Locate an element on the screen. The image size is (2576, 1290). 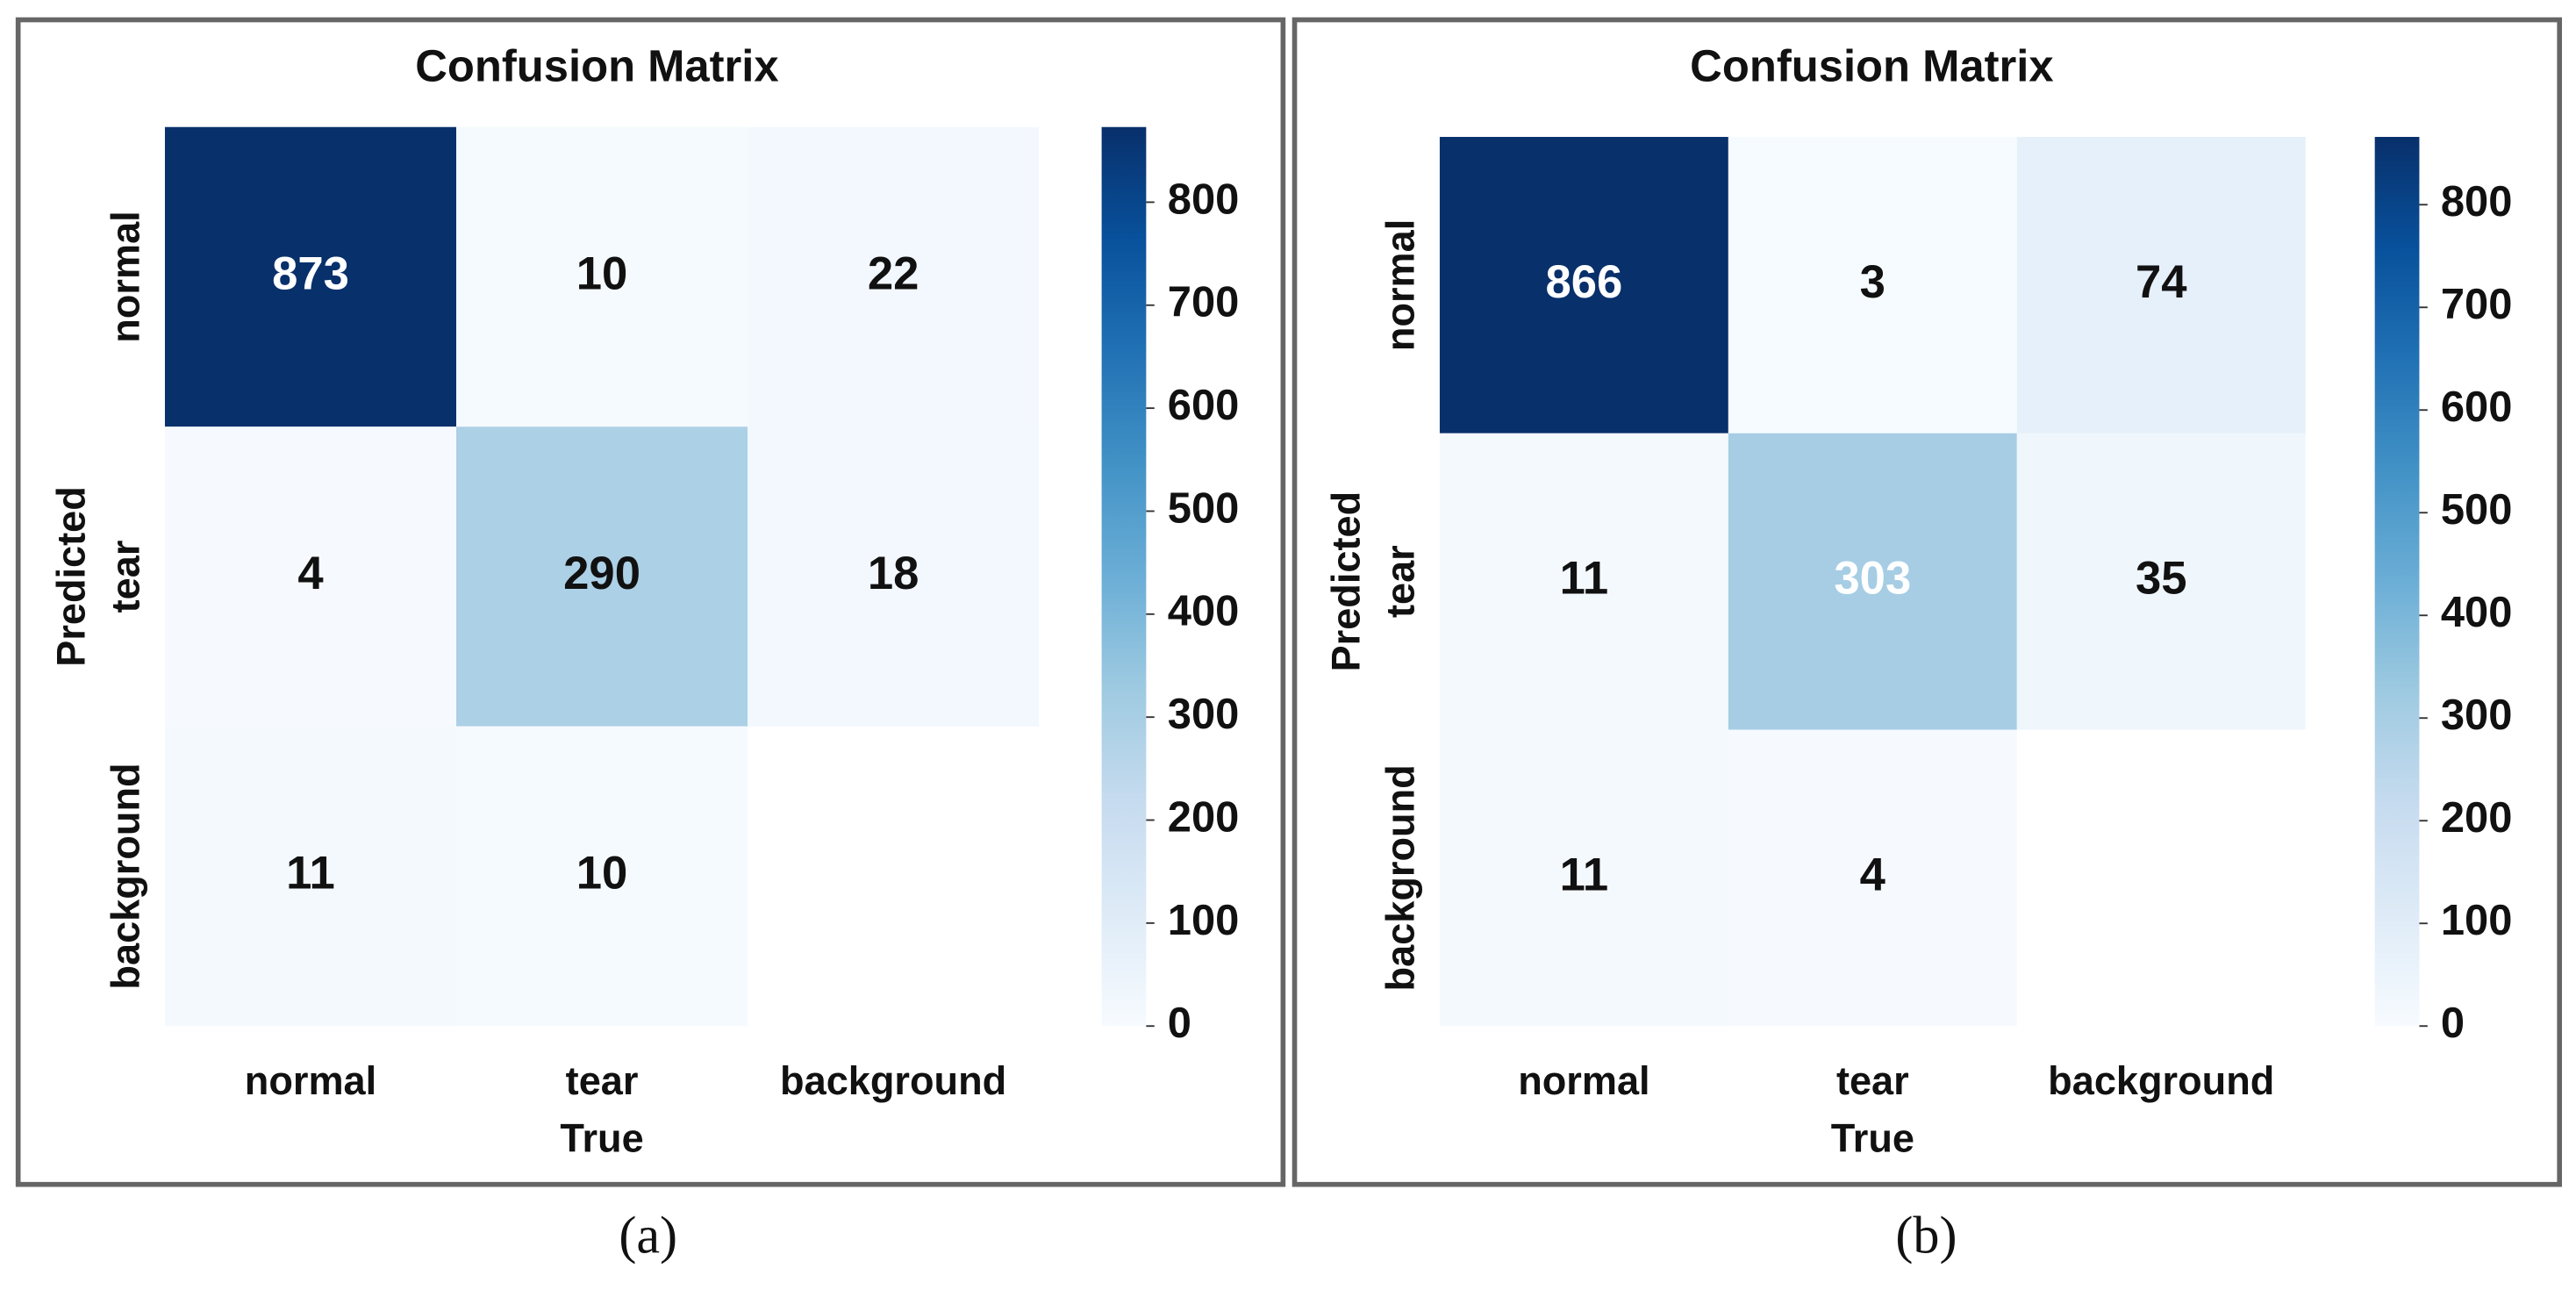
cell-label: 866 is located at coordinates (1583, 282).